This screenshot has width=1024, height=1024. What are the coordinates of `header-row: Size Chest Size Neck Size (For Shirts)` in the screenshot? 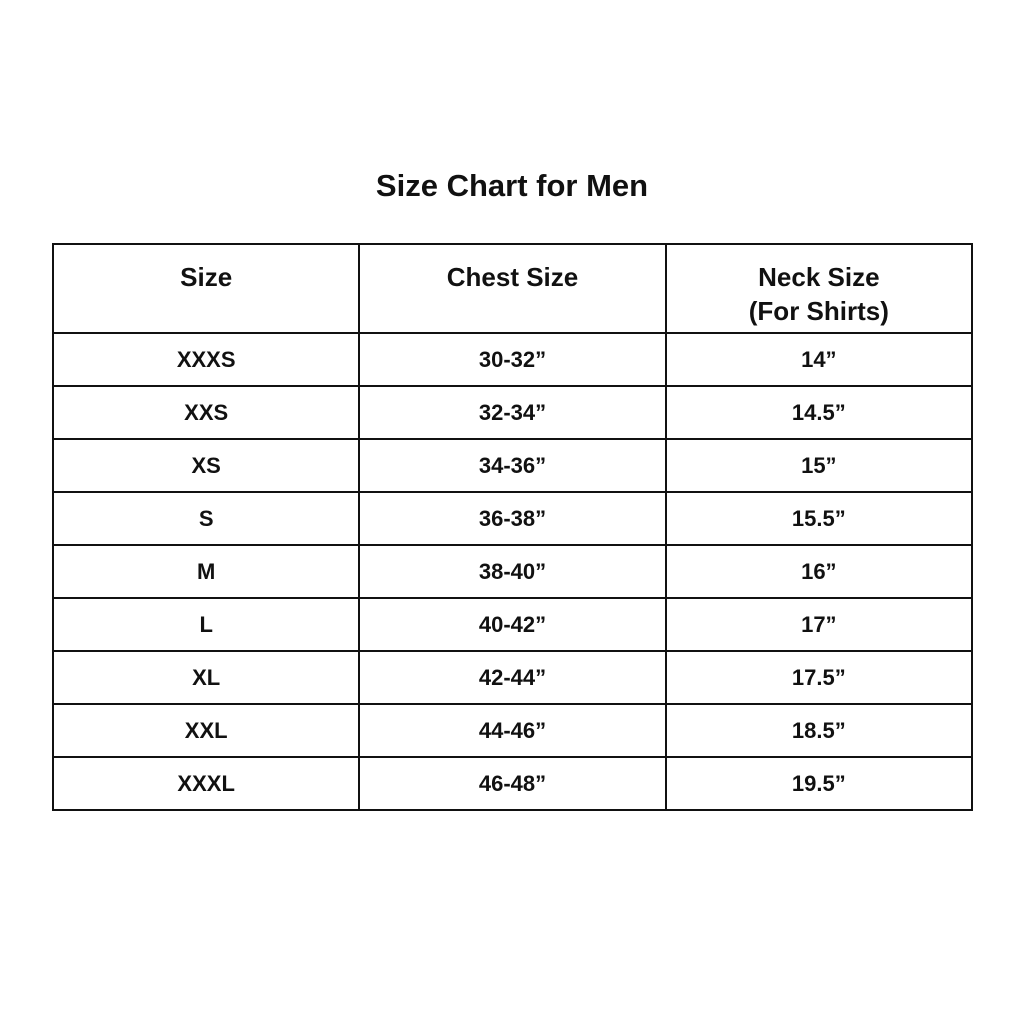 It's located at (512, 288).